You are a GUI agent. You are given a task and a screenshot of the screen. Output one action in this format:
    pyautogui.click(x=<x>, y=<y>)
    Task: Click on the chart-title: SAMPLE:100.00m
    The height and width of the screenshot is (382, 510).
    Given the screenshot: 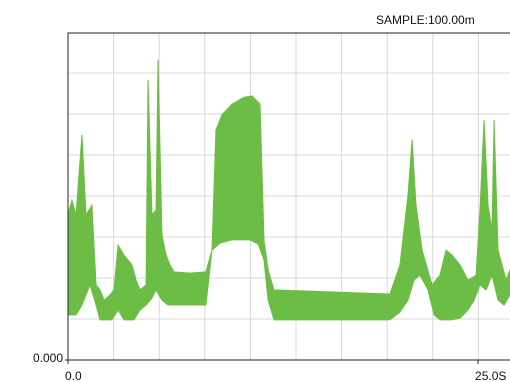 What is the action you would take?
    pyautogui.click(x=425, y=20)
    